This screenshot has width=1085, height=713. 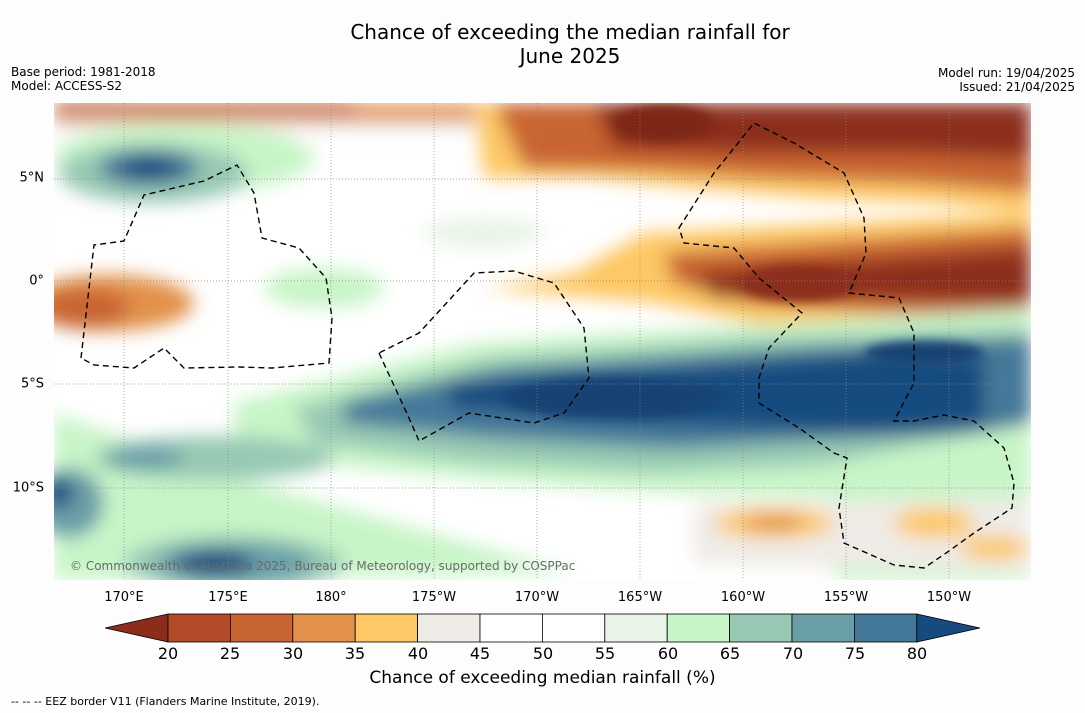 What do you see at coordinates (293, 653) in the screenshot?
I see `colorbar-tick: 30` at bounding box center [293, 653].